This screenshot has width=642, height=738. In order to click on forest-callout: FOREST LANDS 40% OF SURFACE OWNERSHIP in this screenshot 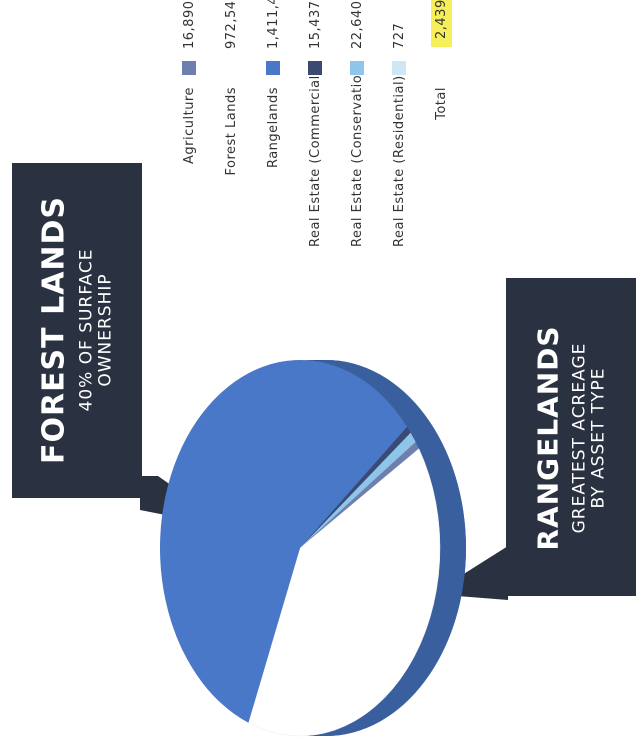, I will do `click(75, 330)`.